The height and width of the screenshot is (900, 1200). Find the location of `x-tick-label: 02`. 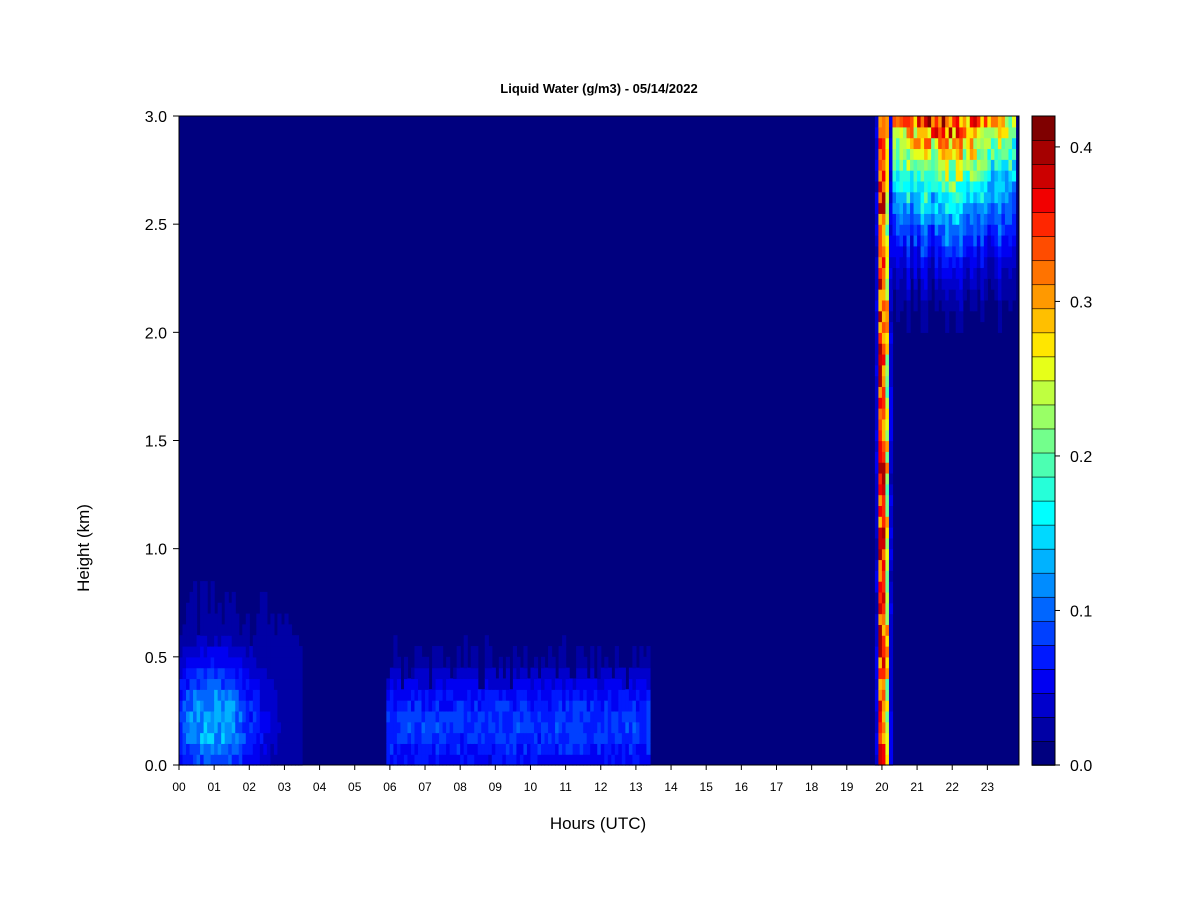

x-tick-label: 02 is located at coordinates (250, 787).